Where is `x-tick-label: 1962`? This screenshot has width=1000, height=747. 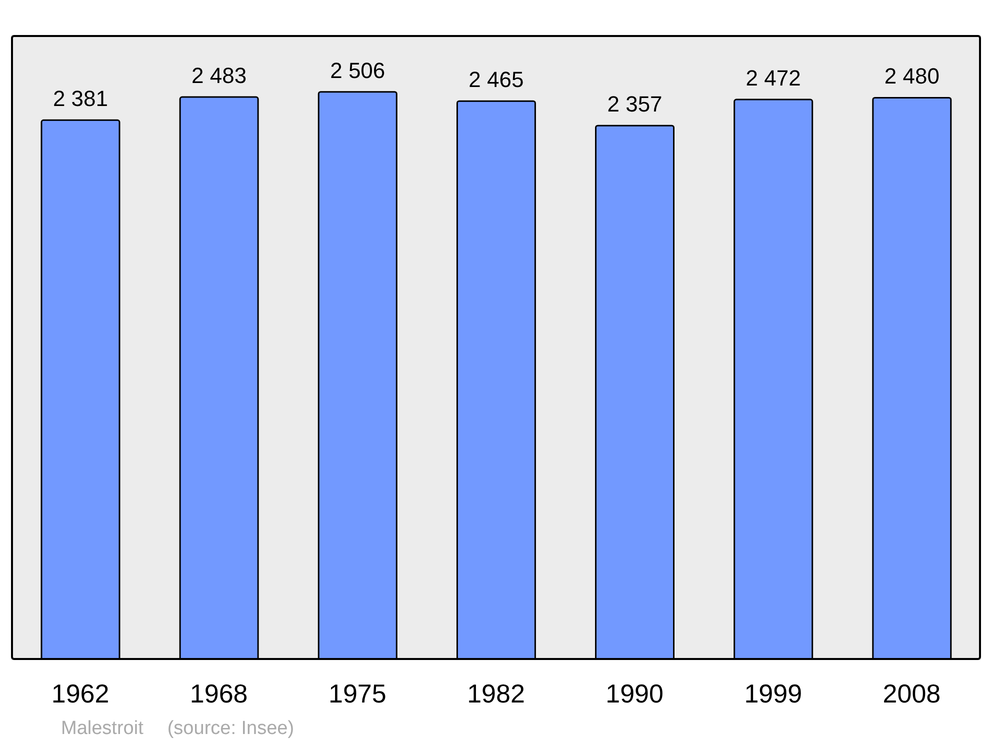
x-tick-label: 1962 is located at coordinates (80, 693).